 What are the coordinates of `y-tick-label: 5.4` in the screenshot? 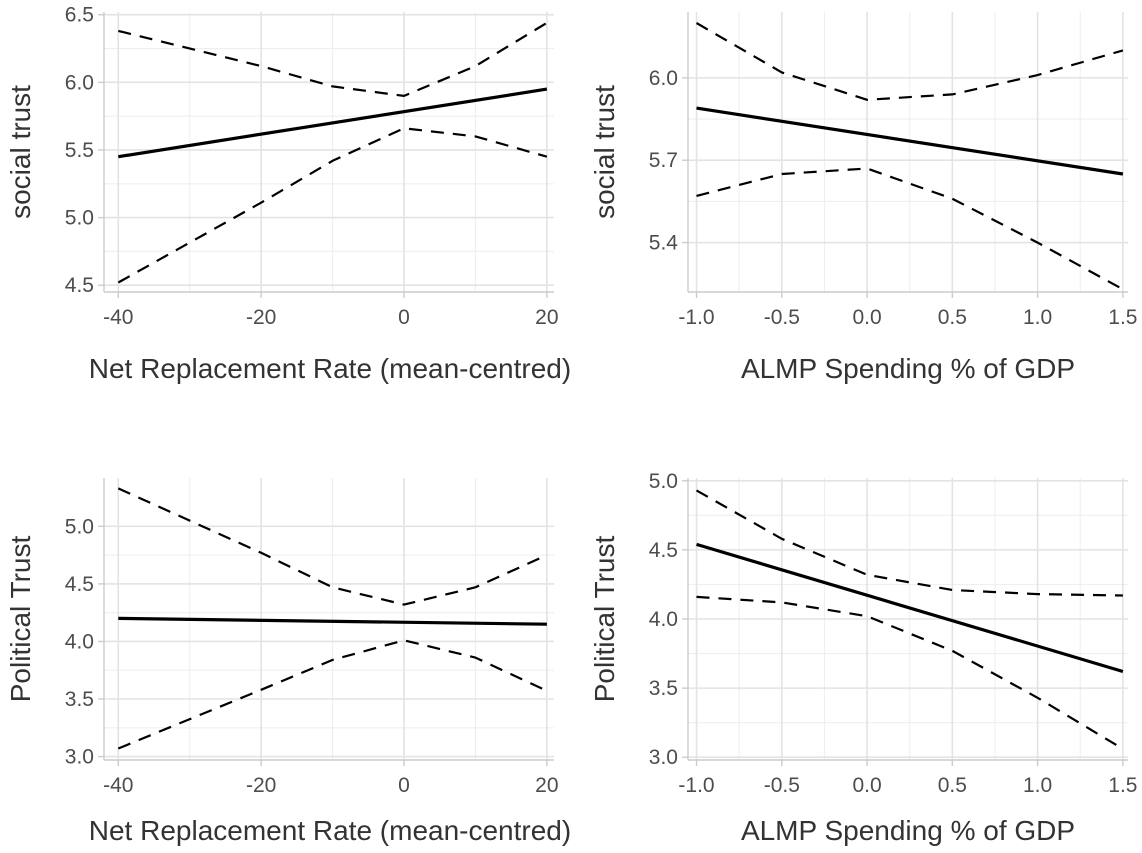 It's located at (664, 243).